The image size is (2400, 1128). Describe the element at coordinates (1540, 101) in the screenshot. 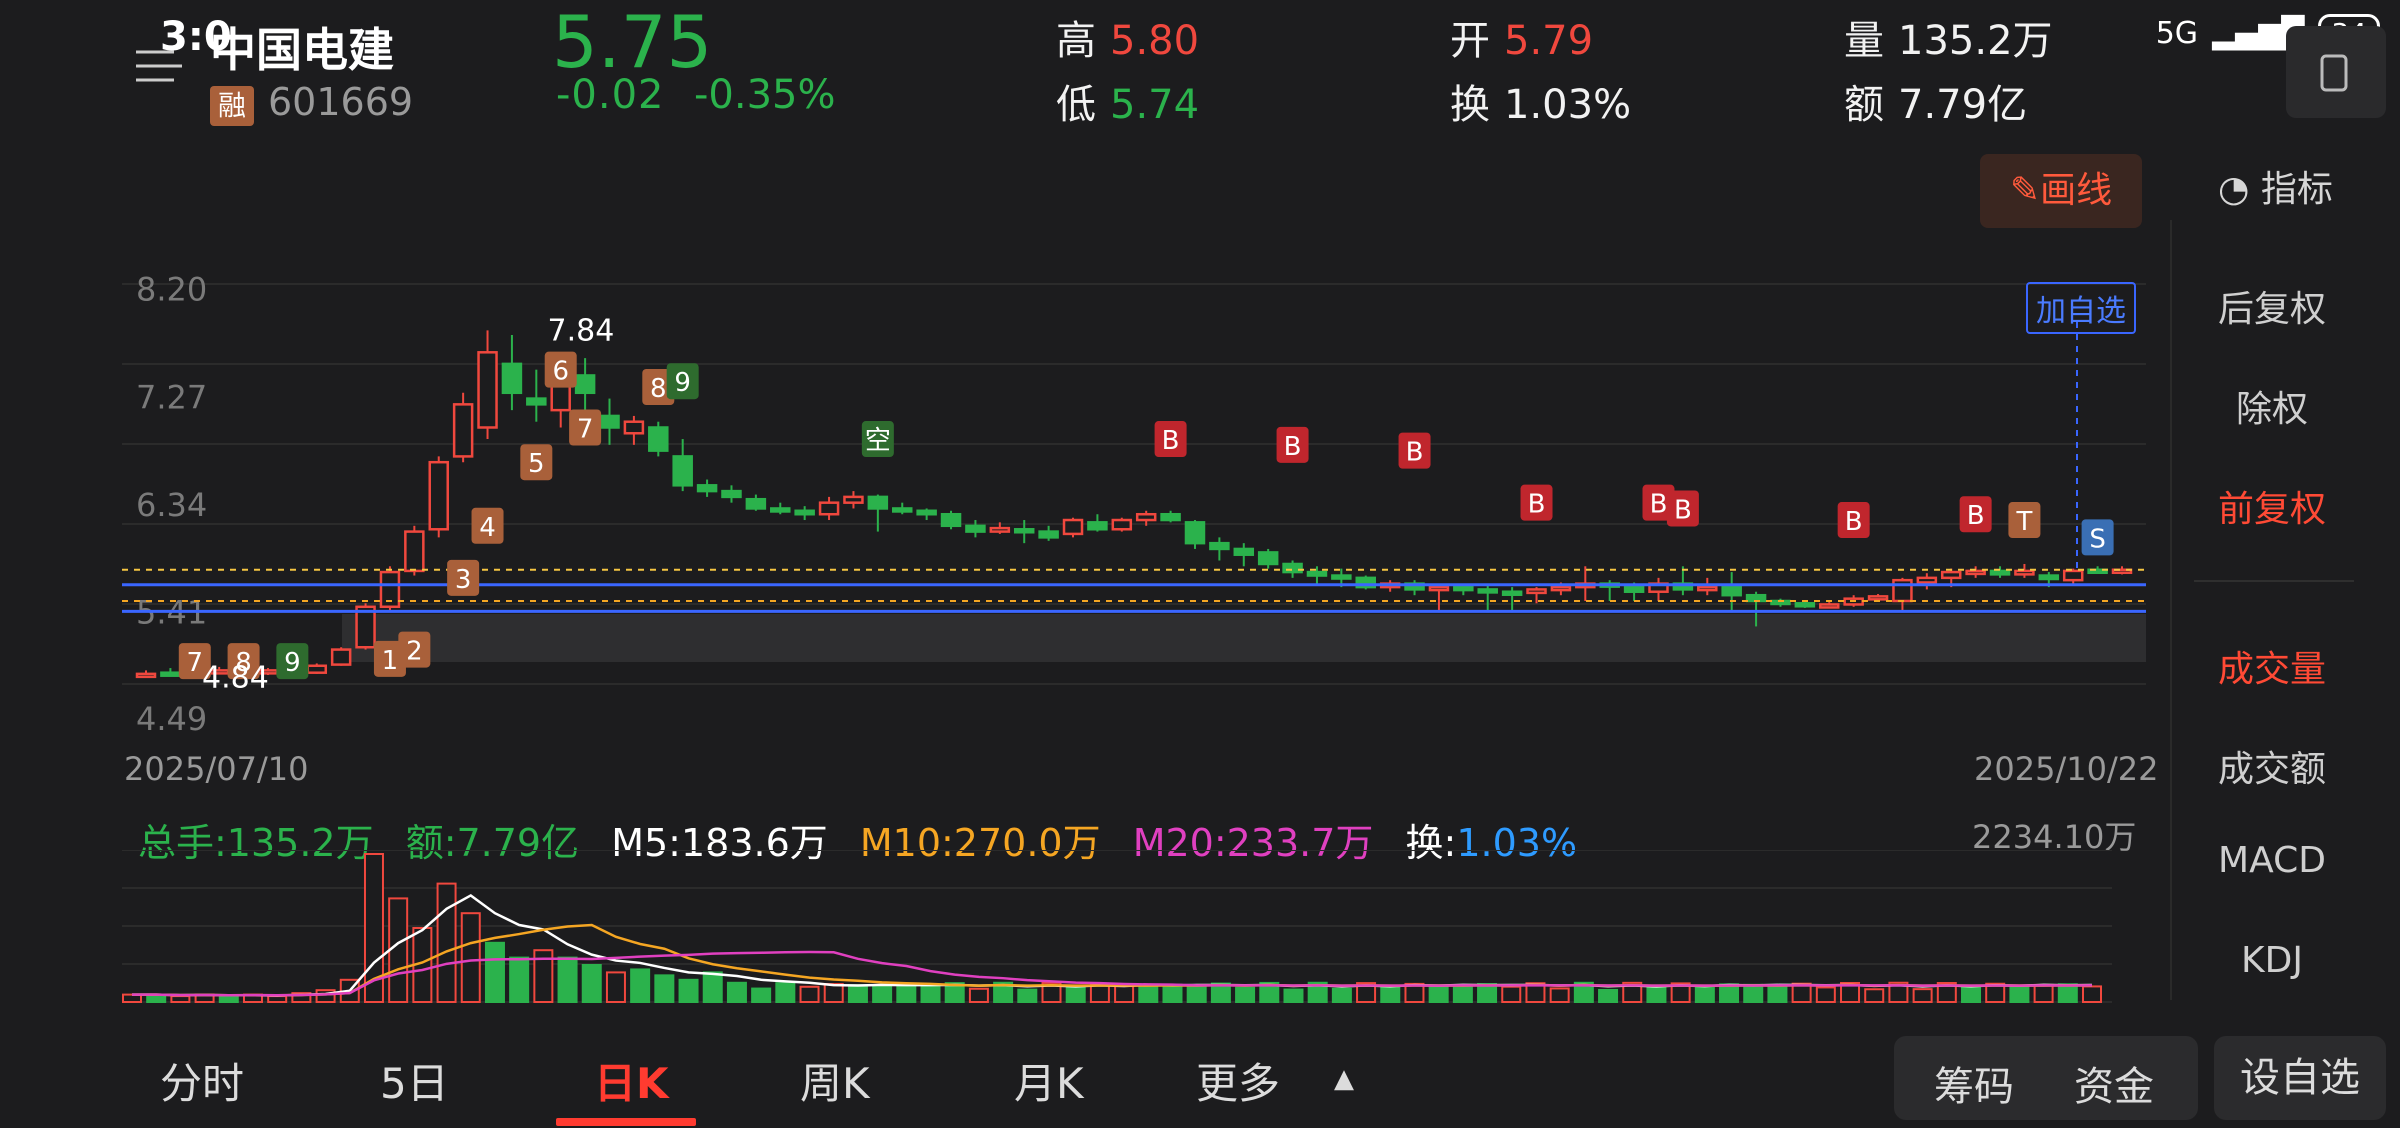

I see `turnover-quote: 换 1.03%` at that location.